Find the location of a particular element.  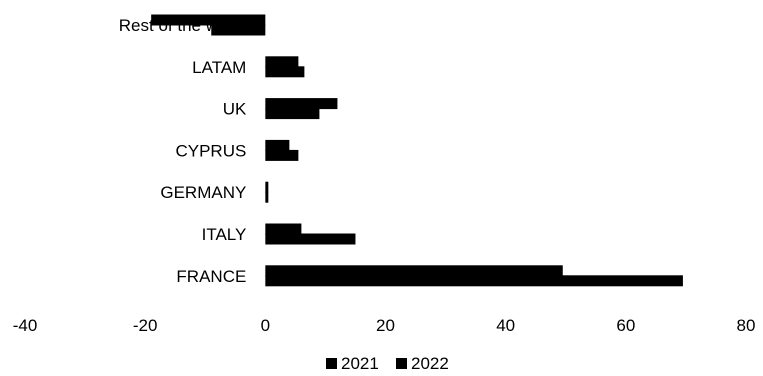

legend-swatch-2022 is located at coordinates (401, 363).